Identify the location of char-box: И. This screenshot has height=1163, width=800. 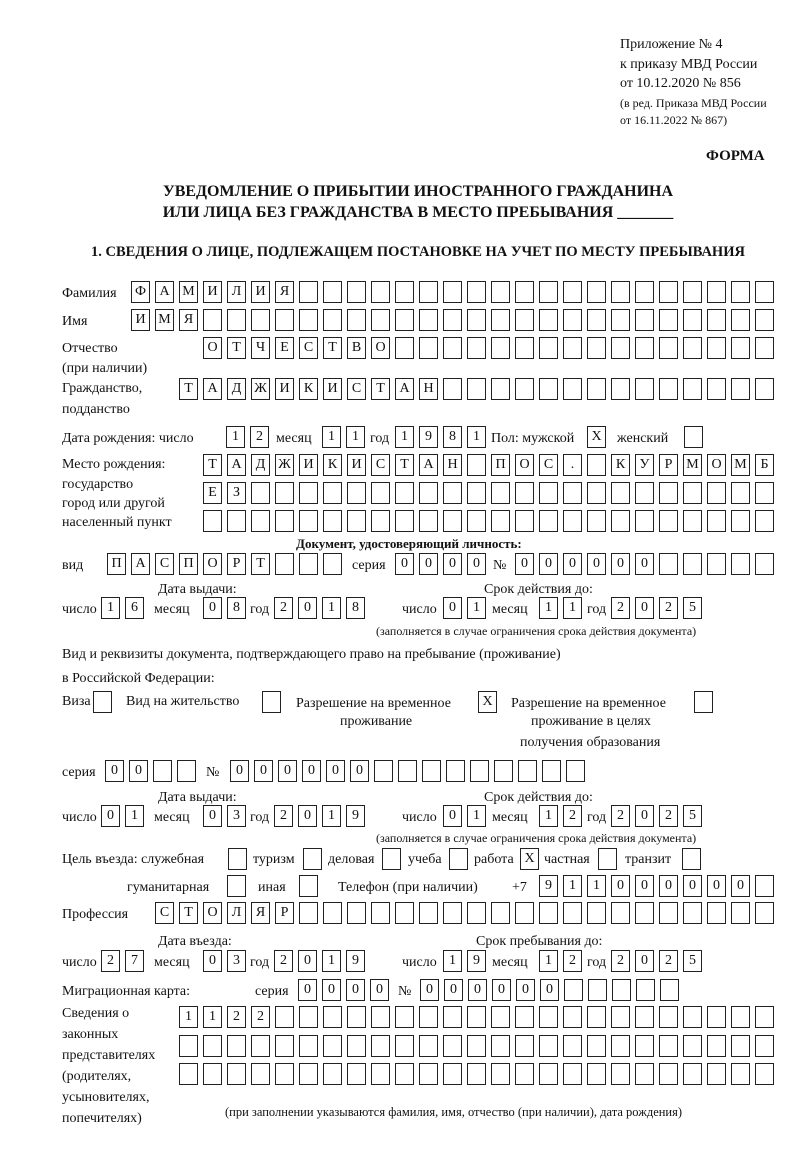
(260, 292).